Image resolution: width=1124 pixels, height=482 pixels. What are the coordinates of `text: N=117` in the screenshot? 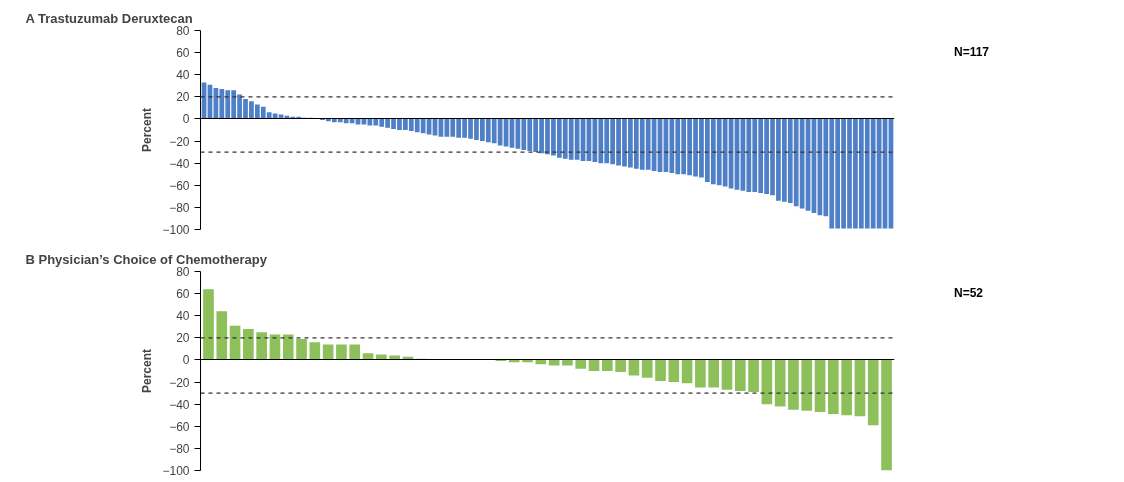 It's located at (972, 52).